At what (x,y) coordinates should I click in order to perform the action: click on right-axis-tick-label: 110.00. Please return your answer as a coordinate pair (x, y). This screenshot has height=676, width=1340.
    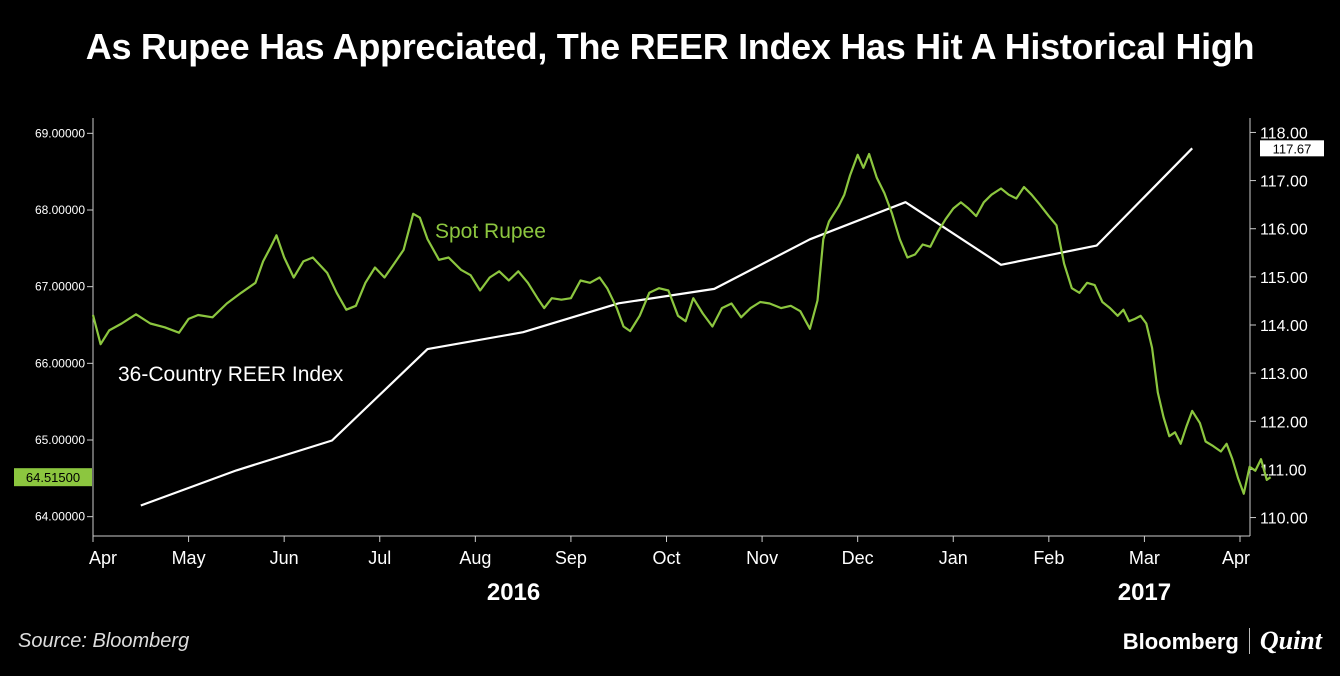
    Looking at the image, I should click on (1284, 519).